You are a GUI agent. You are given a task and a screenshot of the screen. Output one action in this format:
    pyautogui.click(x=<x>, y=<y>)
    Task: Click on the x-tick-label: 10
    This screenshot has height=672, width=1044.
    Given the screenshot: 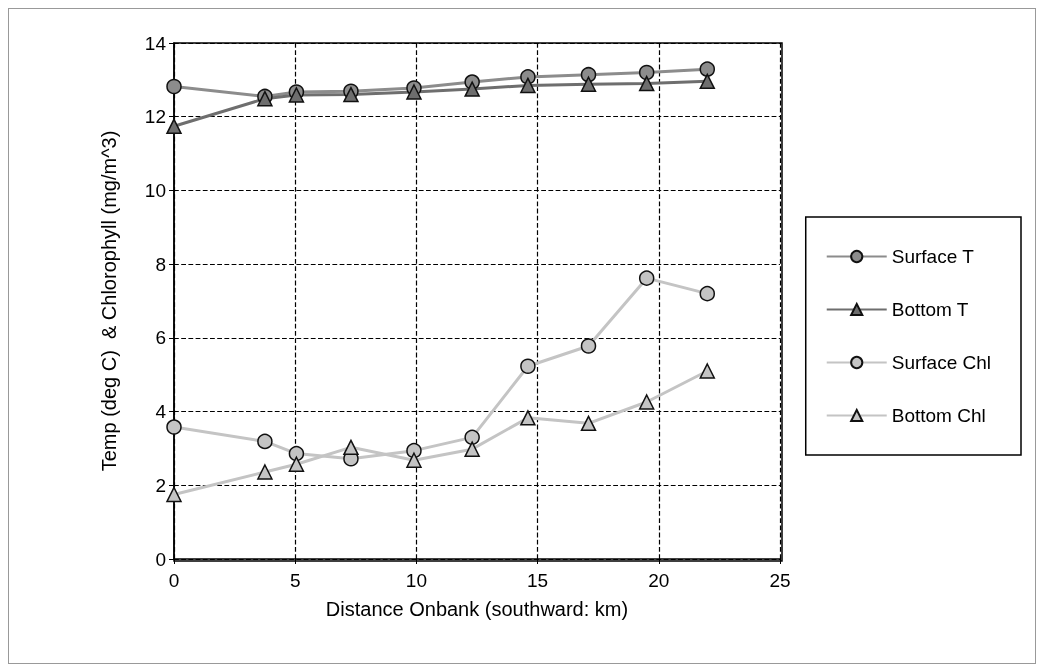 What is the action you would take?
    pyautogui.click(x=416, y=580)
    